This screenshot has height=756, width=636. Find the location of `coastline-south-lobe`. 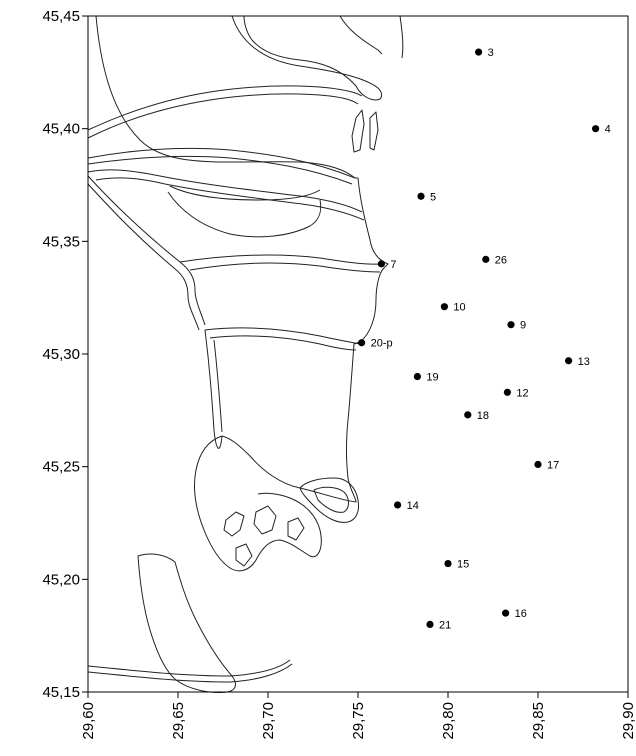

coastline-south-lobe is located at coordinates (257, 503).